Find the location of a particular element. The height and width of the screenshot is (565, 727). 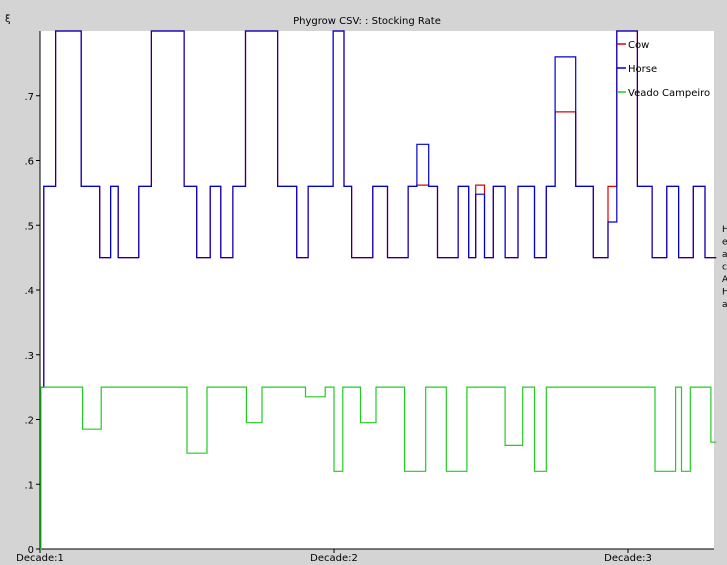

x-tick-label: Decade:3 is located at coordinates (628, 558).